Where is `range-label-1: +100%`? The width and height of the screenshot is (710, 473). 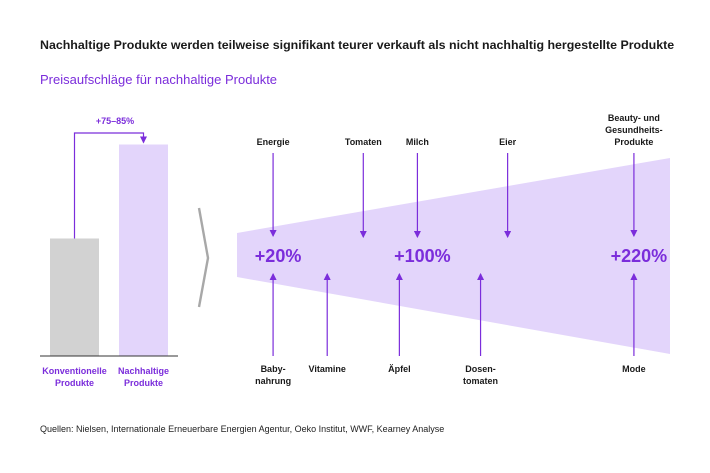 range-label-1: +100% is located at coordinates (422, 256).